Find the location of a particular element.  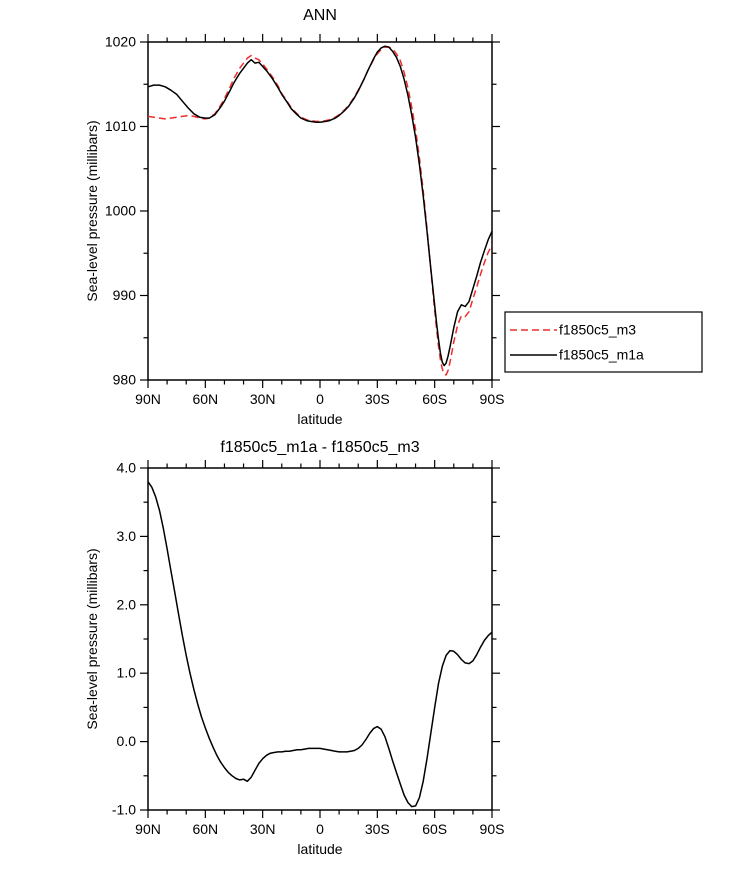

legend-label: f1850c5_m1a is located at coordinates (601, 355).